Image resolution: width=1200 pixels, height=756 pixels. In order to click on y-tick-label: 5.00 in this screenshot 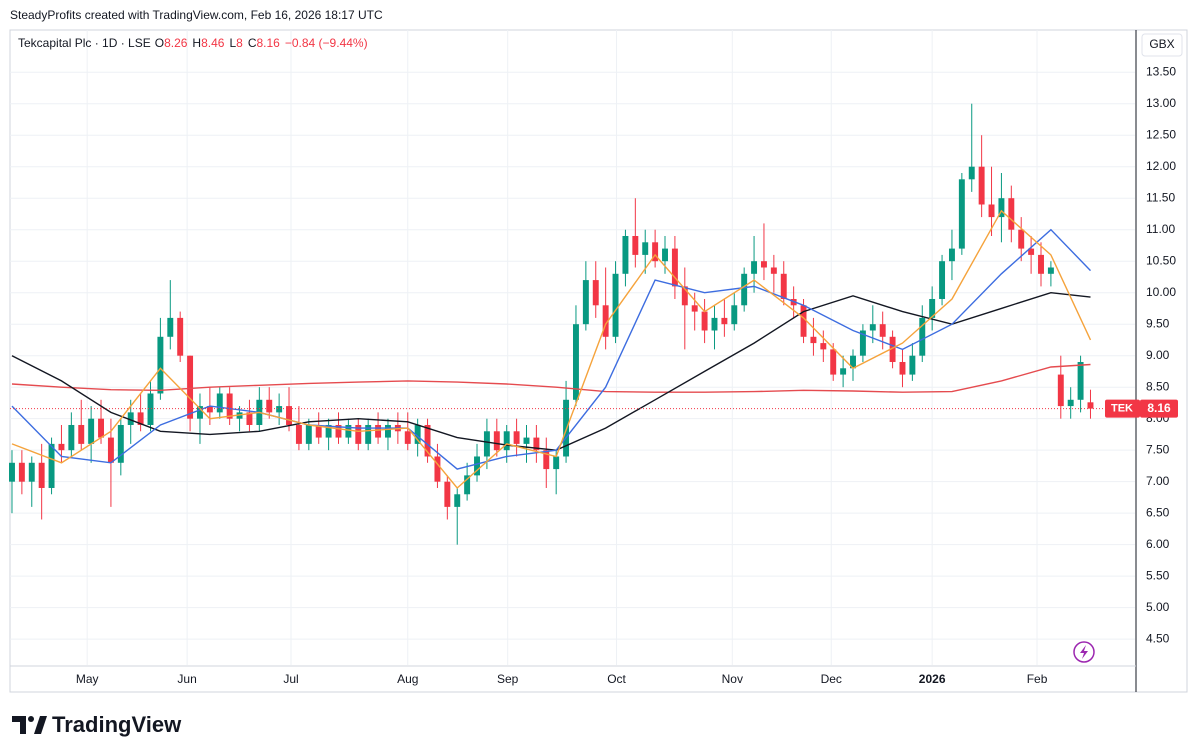, I will do `click(1158, 607)`.